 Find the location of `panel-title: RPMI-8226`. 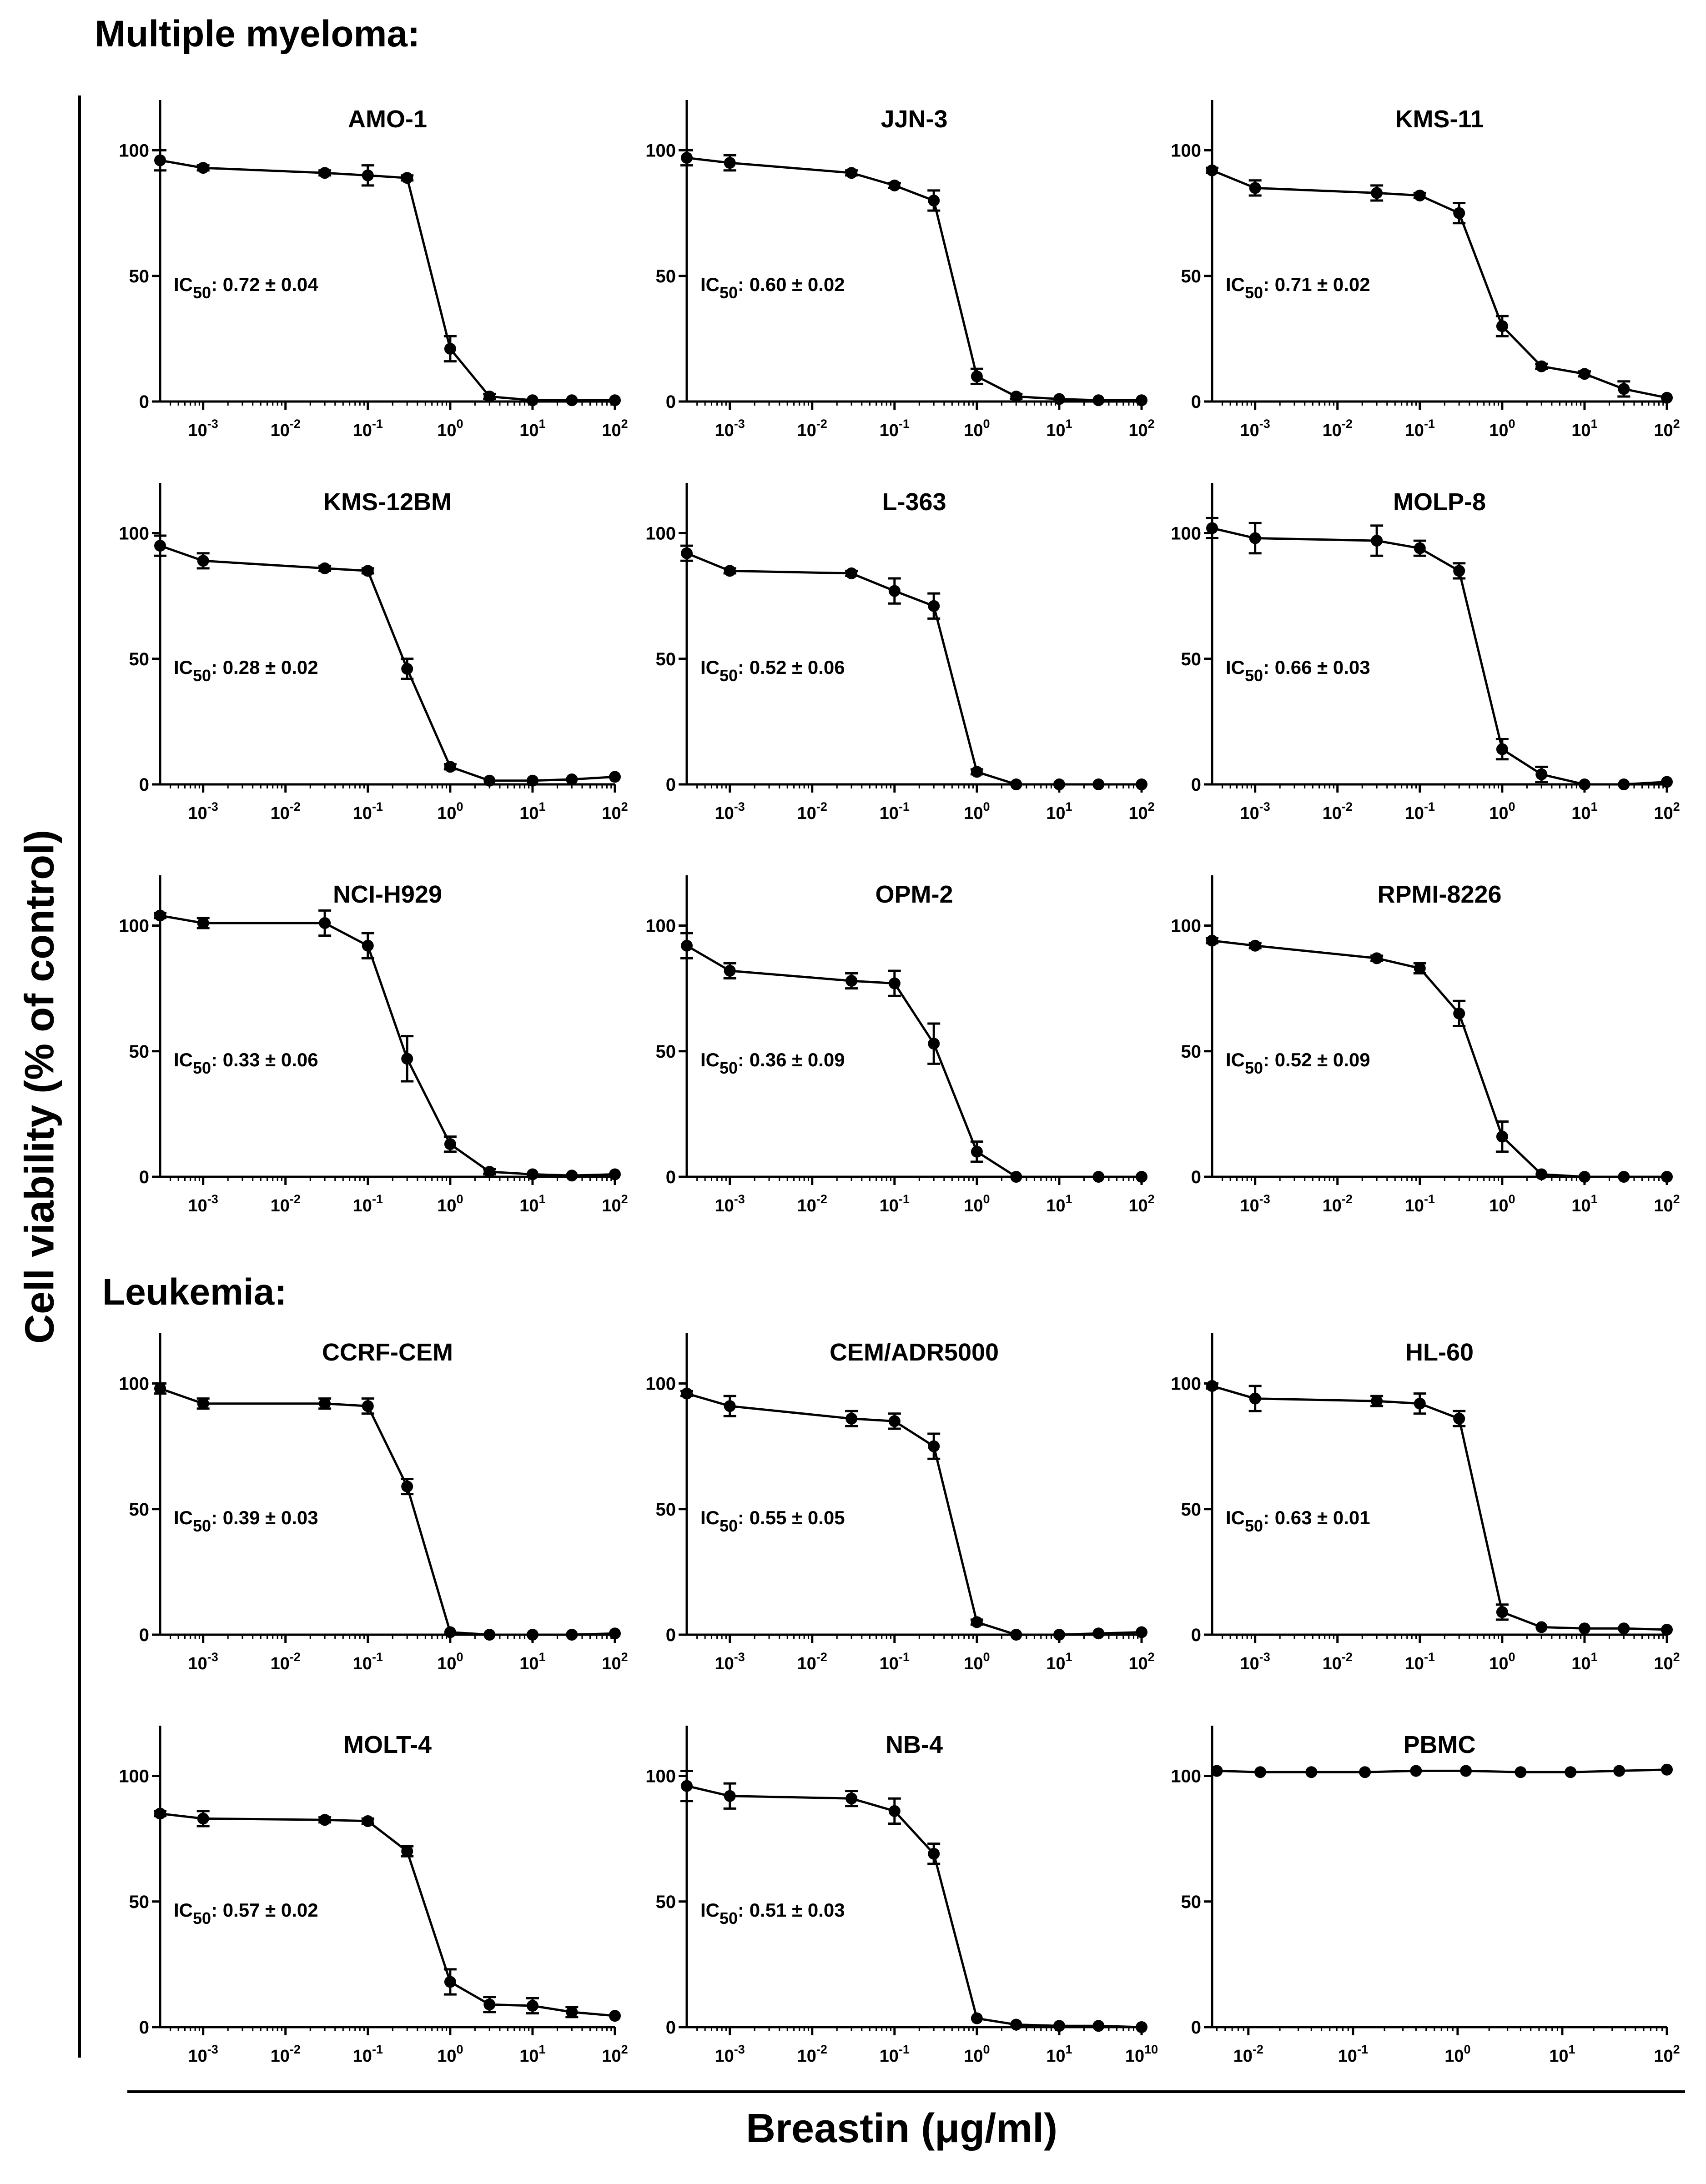

panel-title: RPMI-8226 is located at coordinates (1439, 895).